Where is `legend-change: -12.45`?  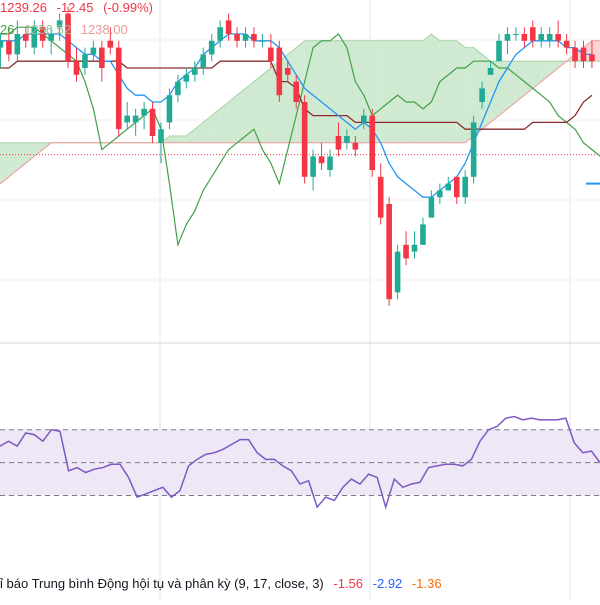
legend-change: -12.45 is located at coordinates (75, 7).